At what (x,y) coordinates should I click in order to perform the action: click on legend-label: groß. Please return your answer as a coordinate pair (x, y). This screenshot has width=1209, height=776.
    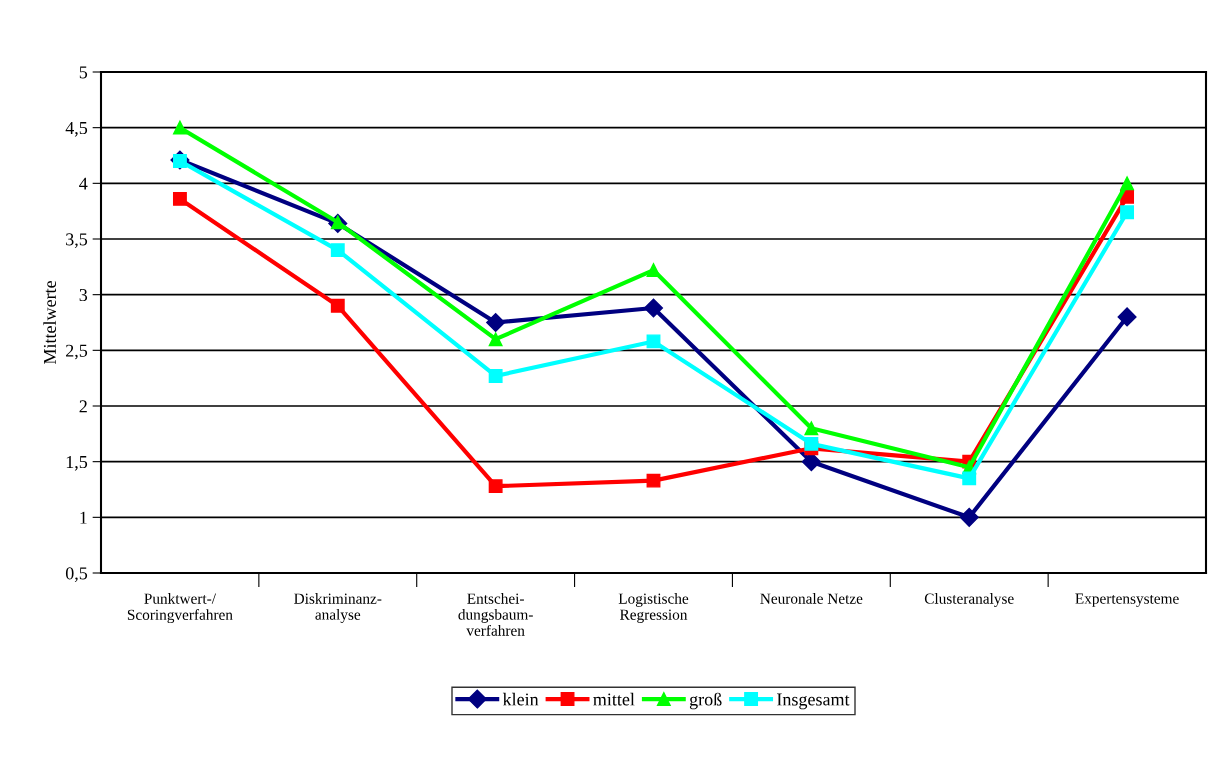
    Looking at the image, I should click on (705, 701).